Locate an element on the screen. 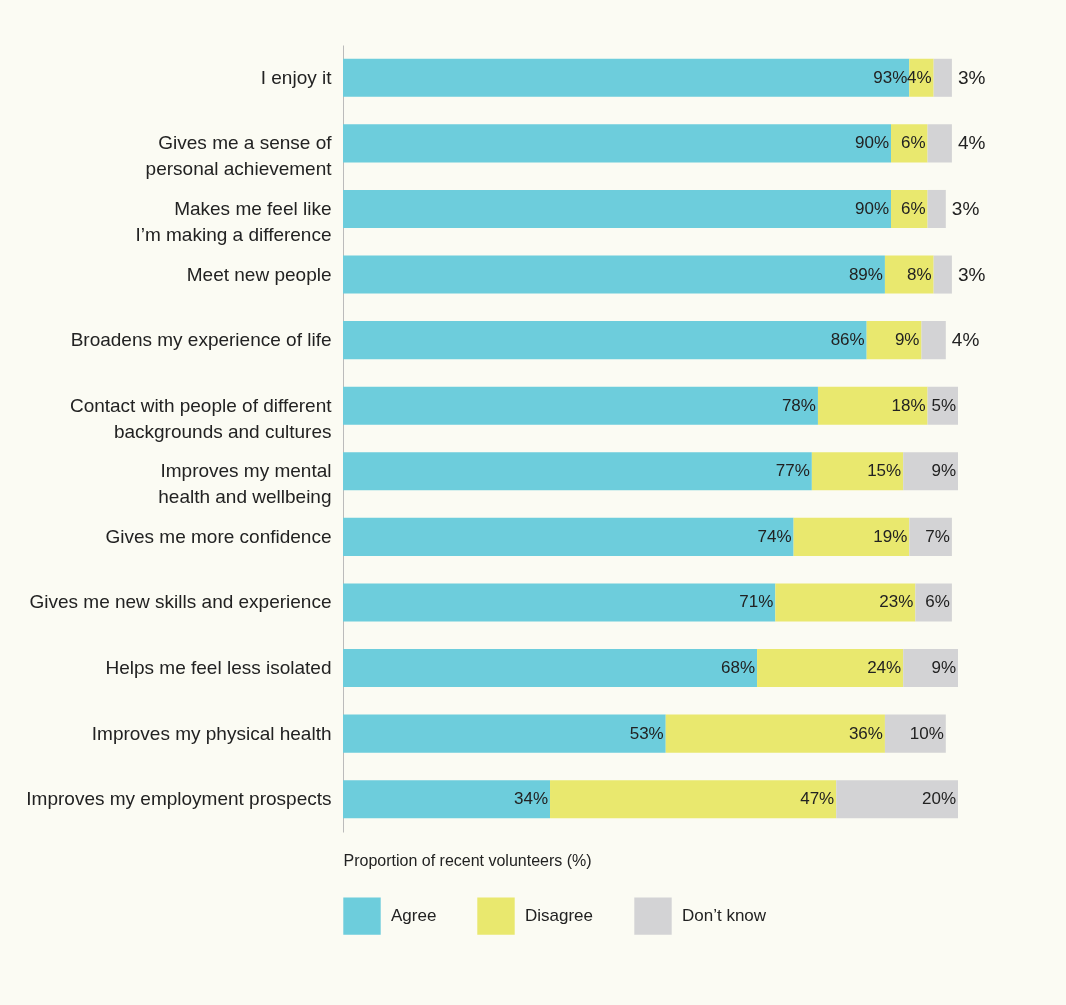 The width and height of the screenshot is (1066, 1005). data-label: 20% is located at coordinates (938, 799).